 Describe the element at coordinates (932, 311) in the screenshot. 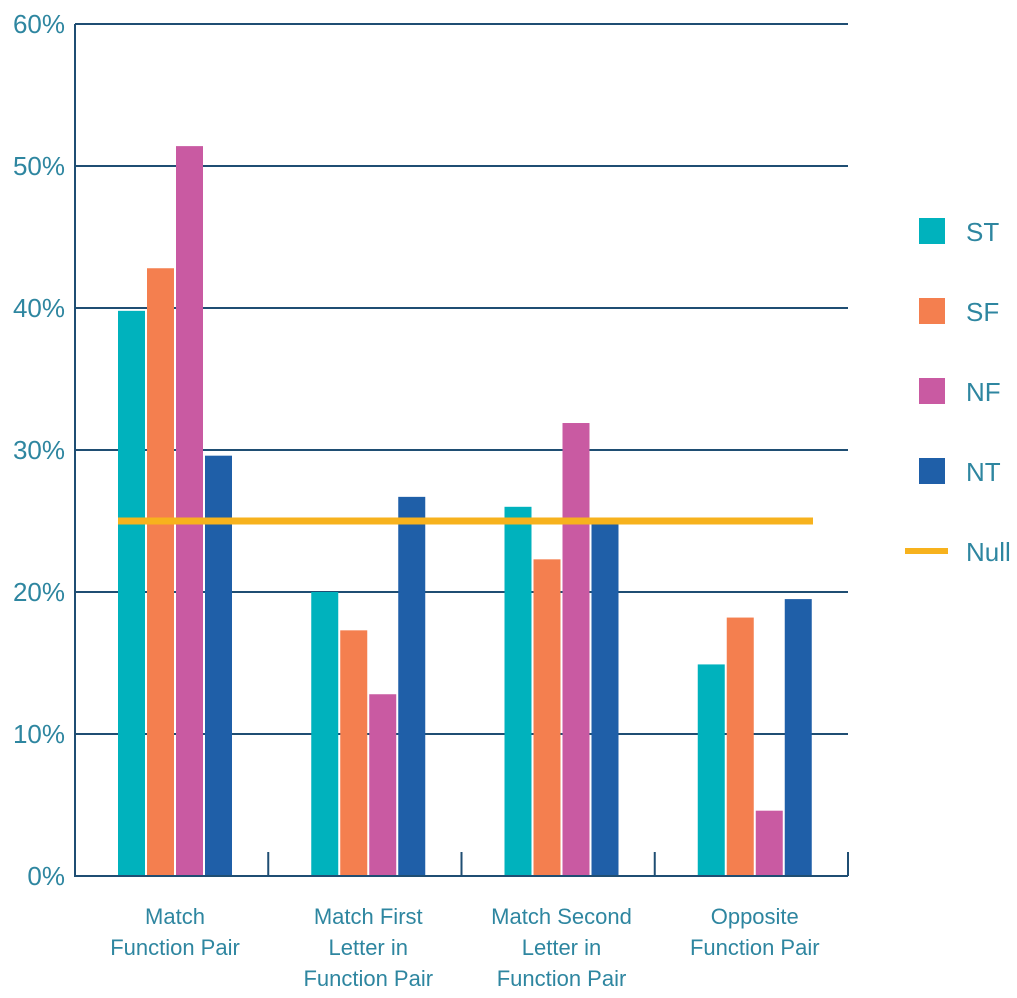

I see `legend-swatch-sf` at that location.